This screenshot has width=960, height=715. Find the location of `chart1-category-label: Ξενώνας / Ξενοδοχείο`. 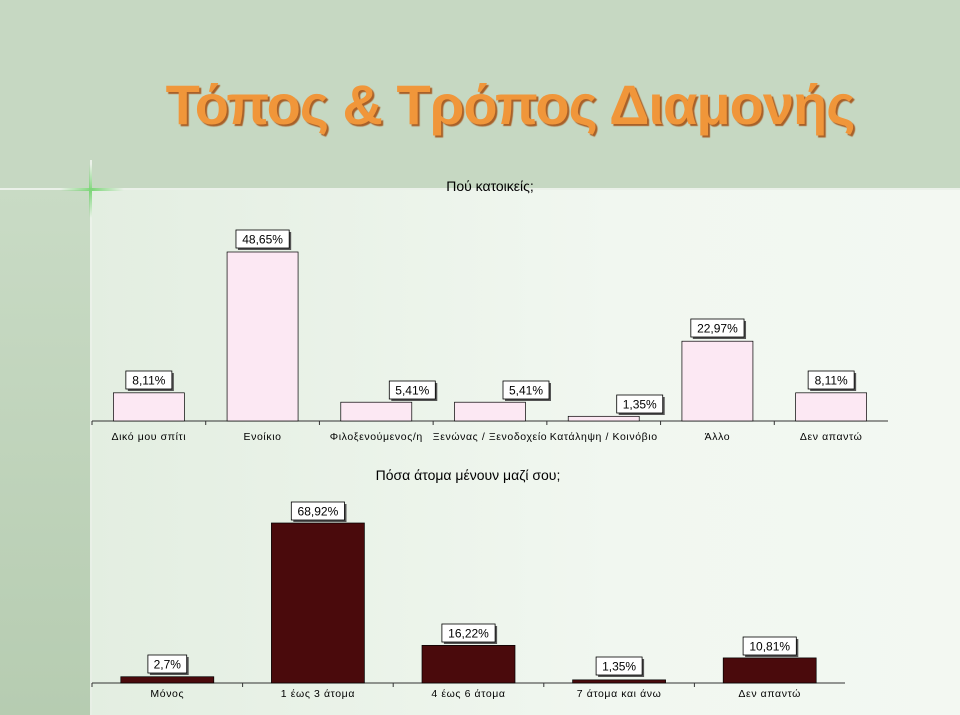

chart1-category-label: Ξενώνας / Ξενοδοχείο is located at coordinates (490, 437).